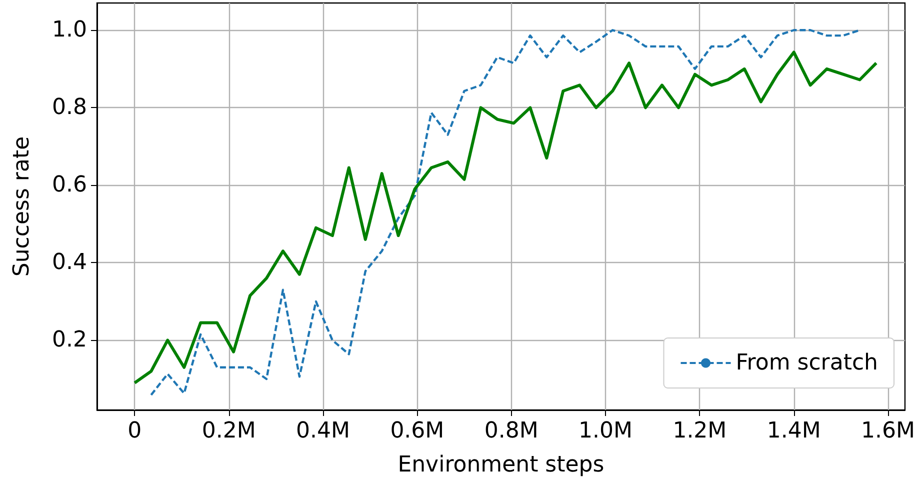 The height and width of the screenshot is (488, 918). Describe the element at coordinates (888, 431) in the screenshot. I see `x-tick-label: 1.6M` at that location.